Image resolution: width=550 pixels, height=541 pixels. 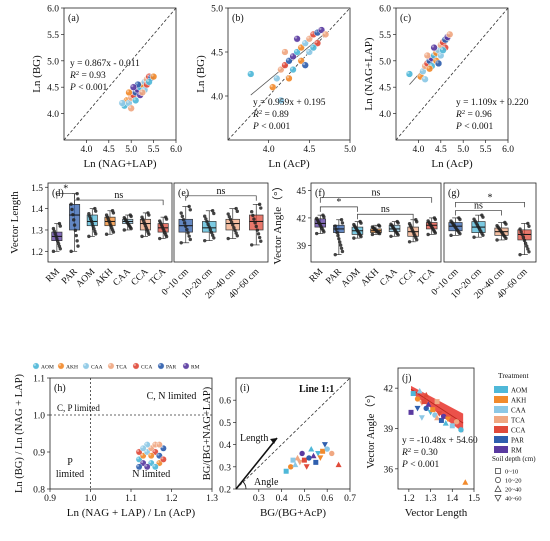 What do you see at coordinates (437, 406) in the screenshot?
I see `panel-j-fit-line` at bounding box center [437, 406].